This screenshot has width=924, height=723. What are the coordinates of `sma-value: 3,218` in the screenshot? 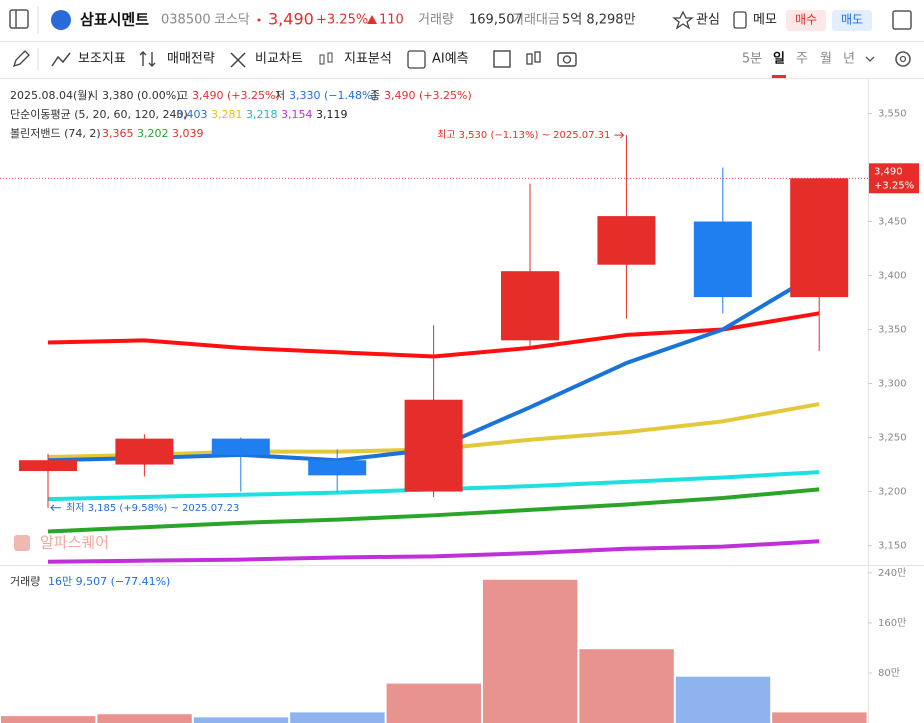 It's located at (262, 114).